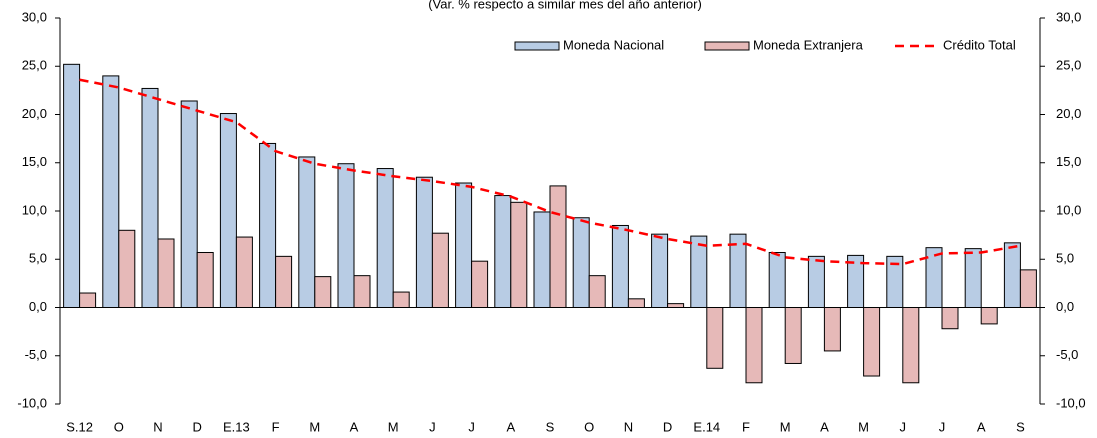 The width and height of the screenshot is (1097, 438). What do you see at coordinates (706, 426) in the screenshot?
I see `x-tick-label: E.14` at bounding box center [706, 426].